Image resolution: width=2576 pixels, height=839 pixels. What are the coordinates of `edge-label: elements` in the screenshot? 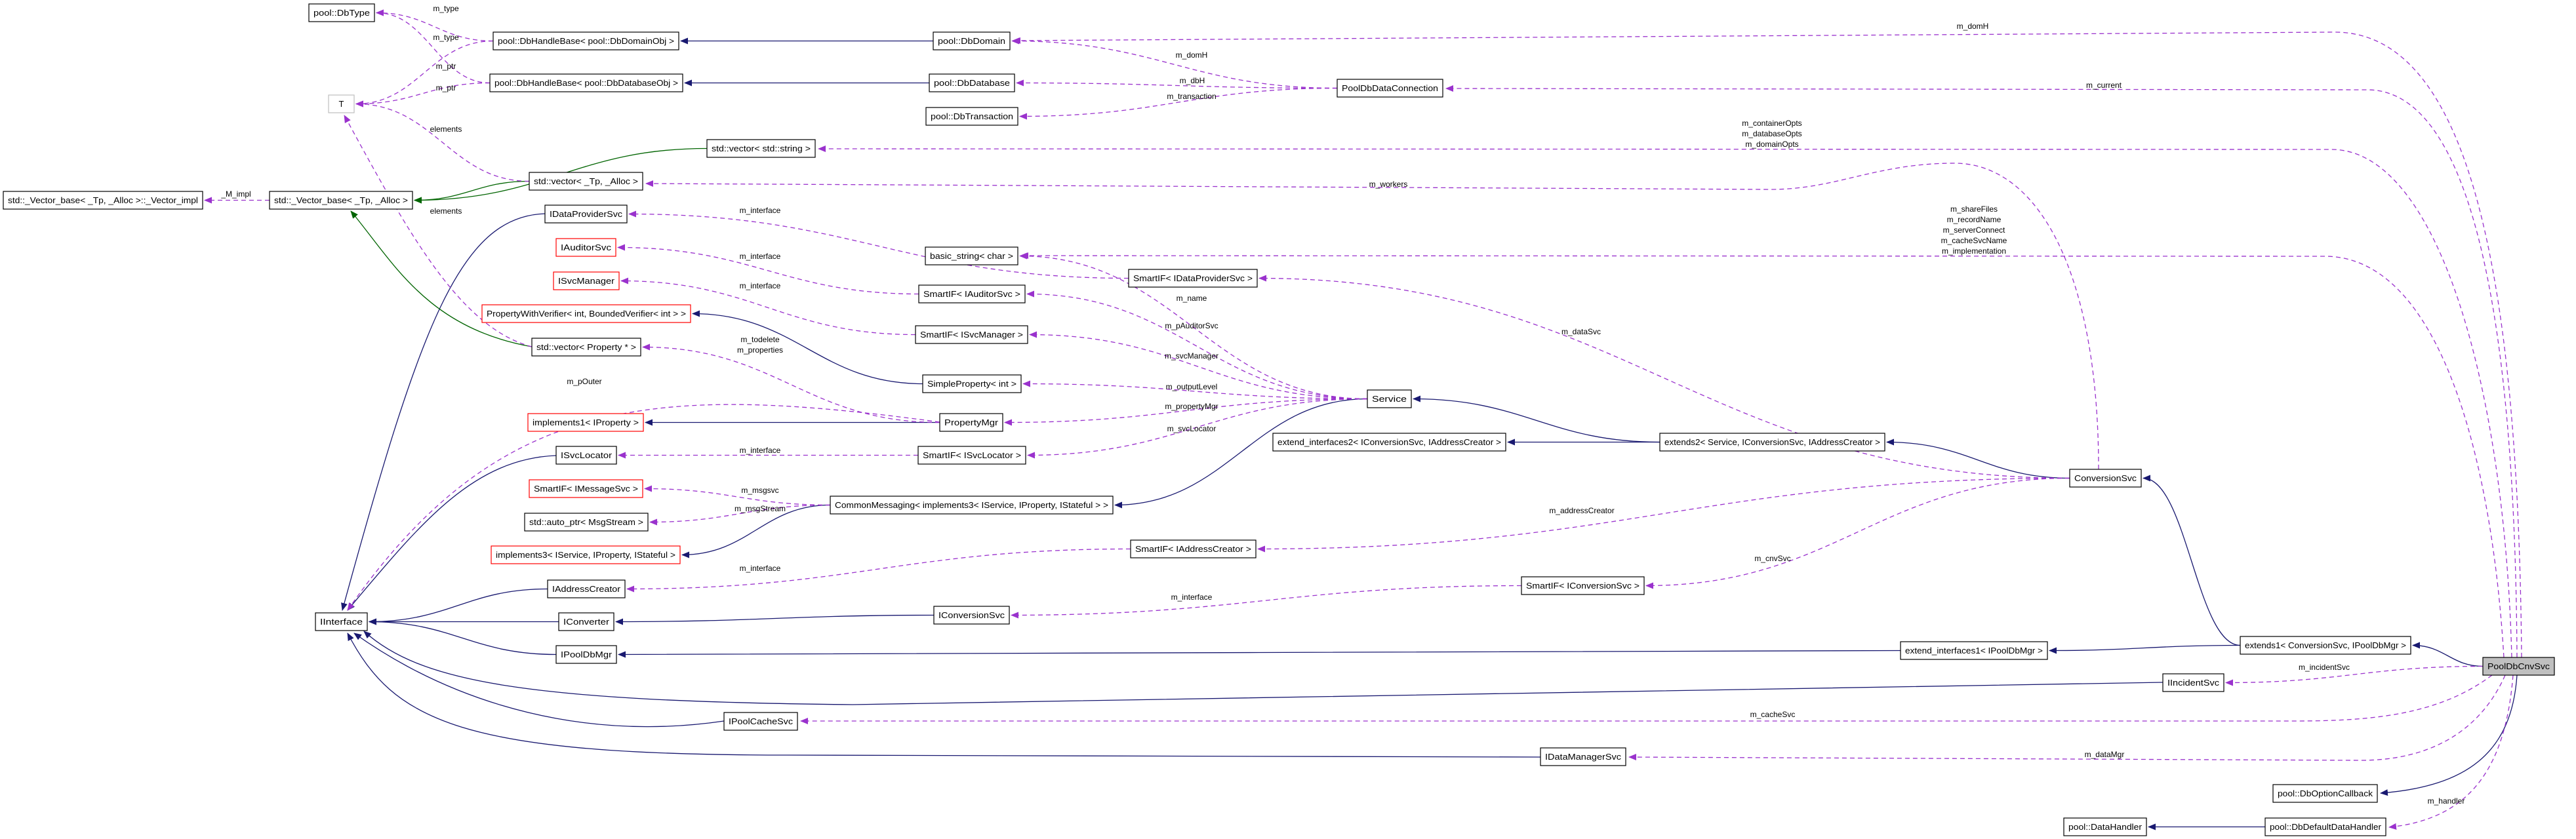 It's located at (446, 211).